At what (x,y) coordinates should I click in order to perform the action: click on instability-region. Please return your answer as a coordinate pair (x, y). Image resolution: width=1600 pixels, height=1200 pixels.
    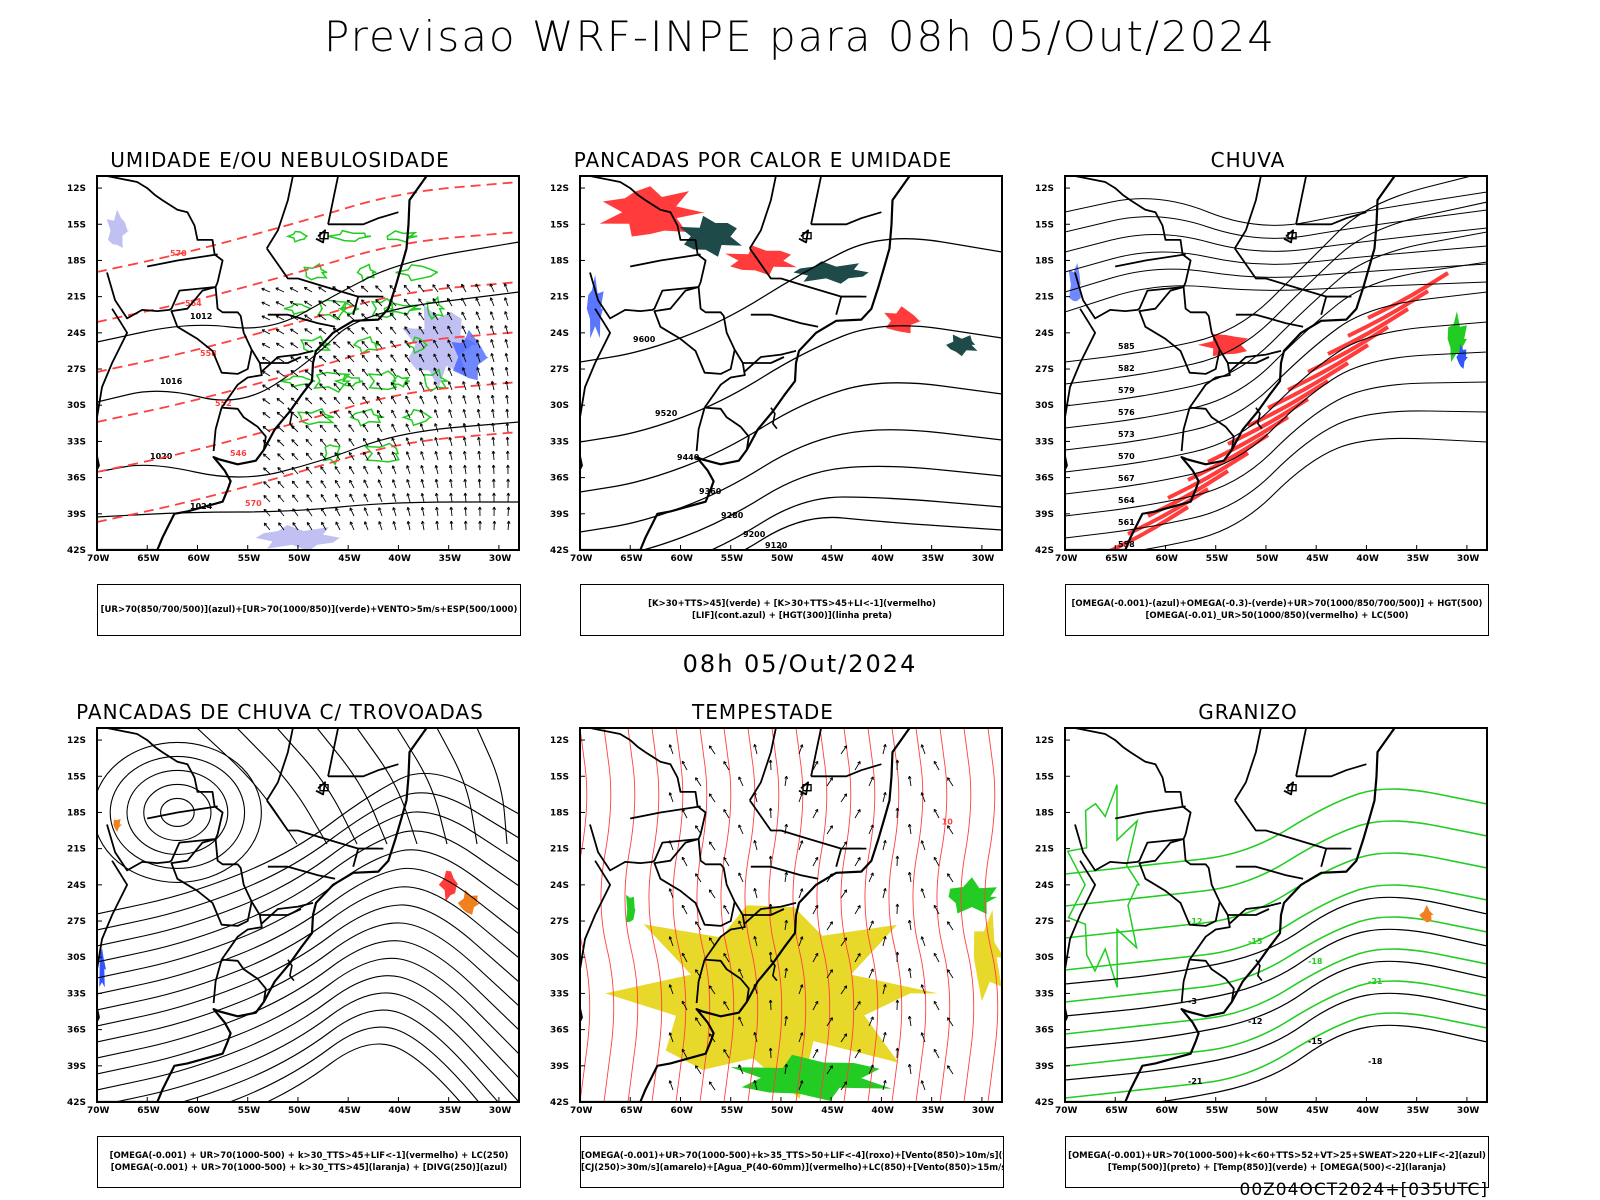
    Looking at the image, I should click on (903, 320).